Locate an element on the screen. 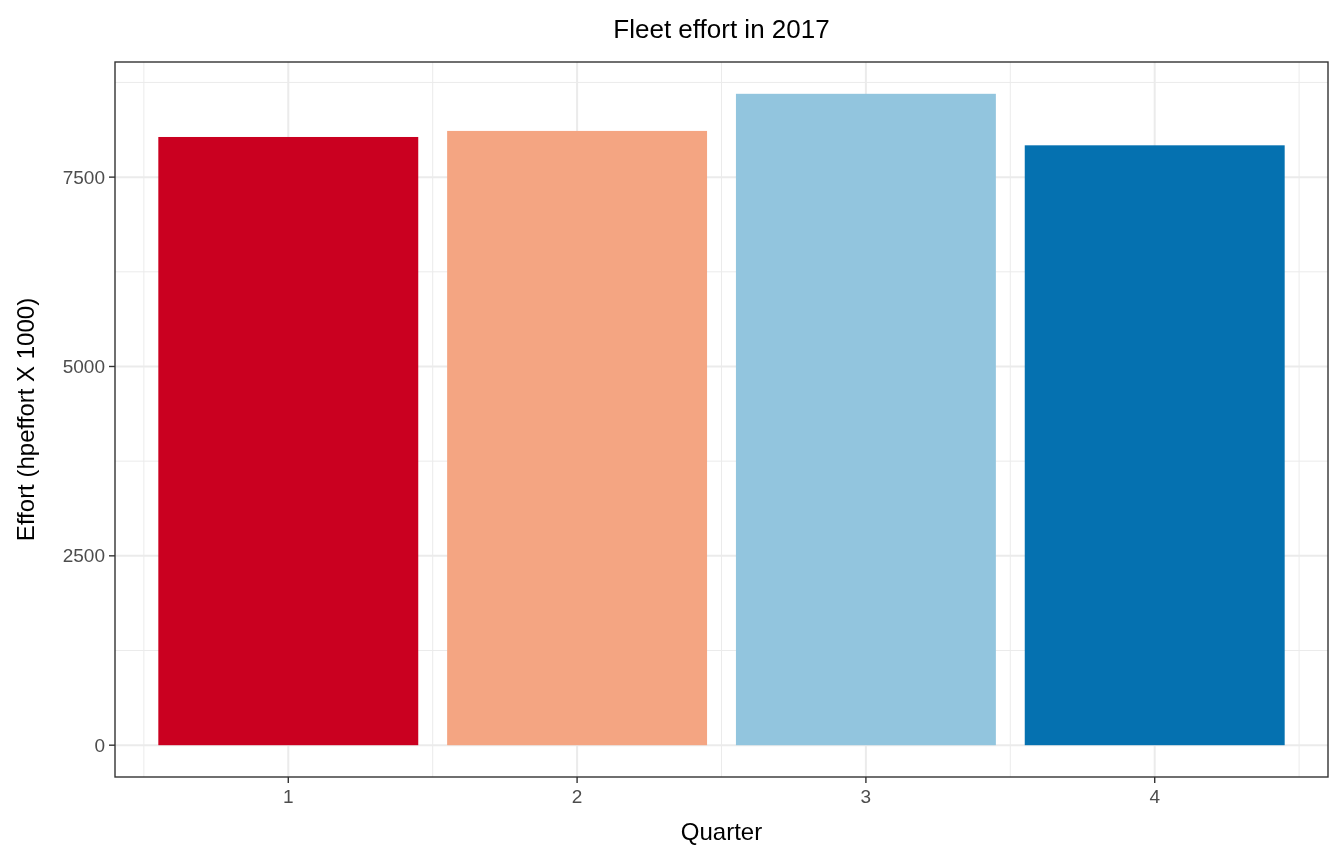 Image resolution: width=1336 pixels, height=853 pixels. x-axis-title: Quarter is located at coordinates (721, 831).